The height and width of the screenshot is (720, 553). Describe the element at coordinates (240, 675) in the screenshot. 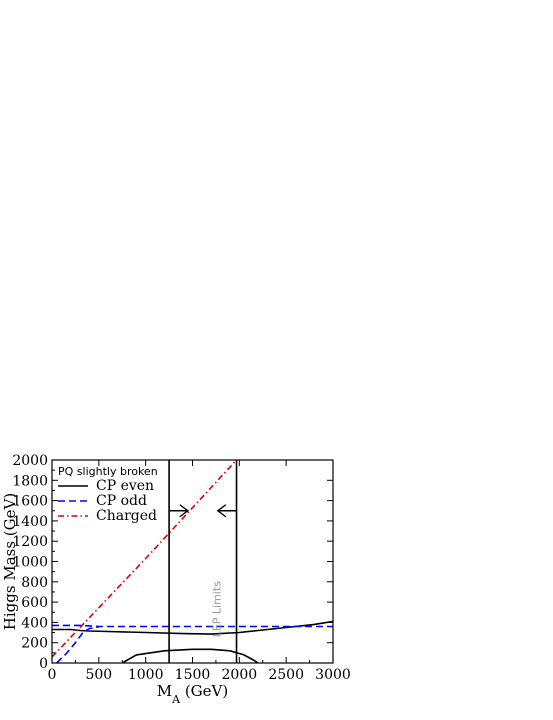

I see `x-tick-label: 2000` at that location.